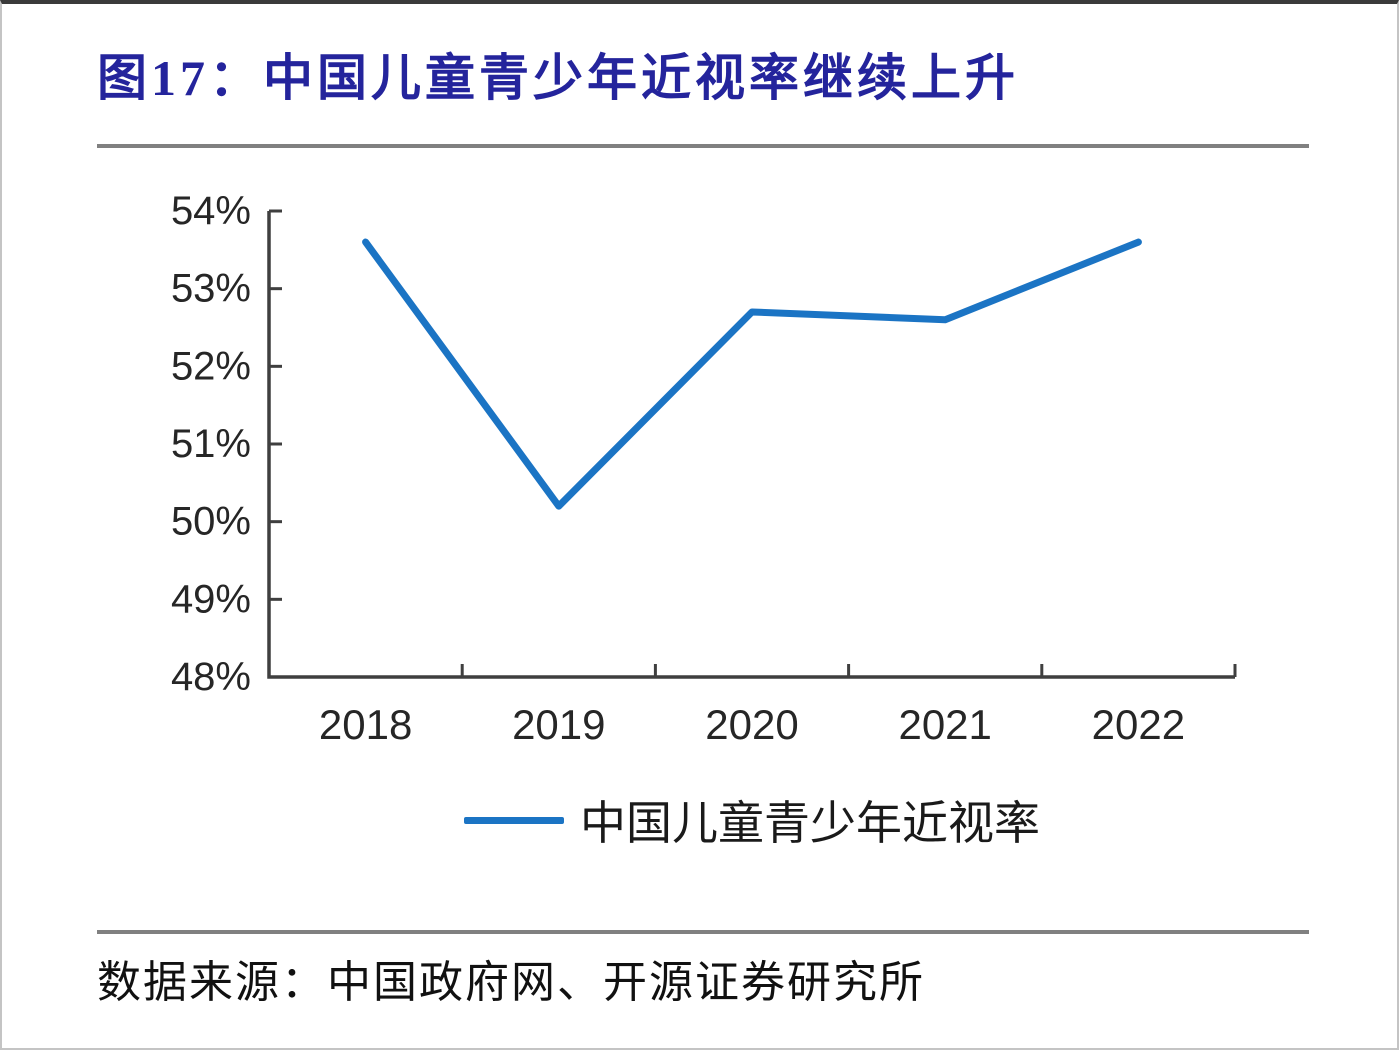 Image resolution: width=1399 pixels, height=1050 pixels. What do you see at coordinates (211, 211) in the screenshot?
I see `y-axis-tick-label: 54%` at bounding box center [211, 211].